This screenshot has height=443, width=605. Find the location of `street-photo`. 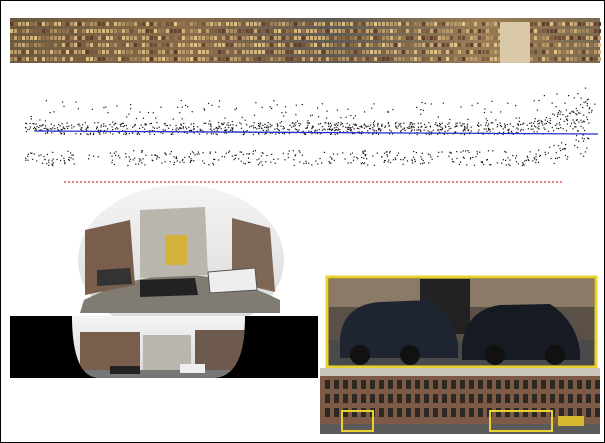

street-photo is located at coordinates (460, 401).